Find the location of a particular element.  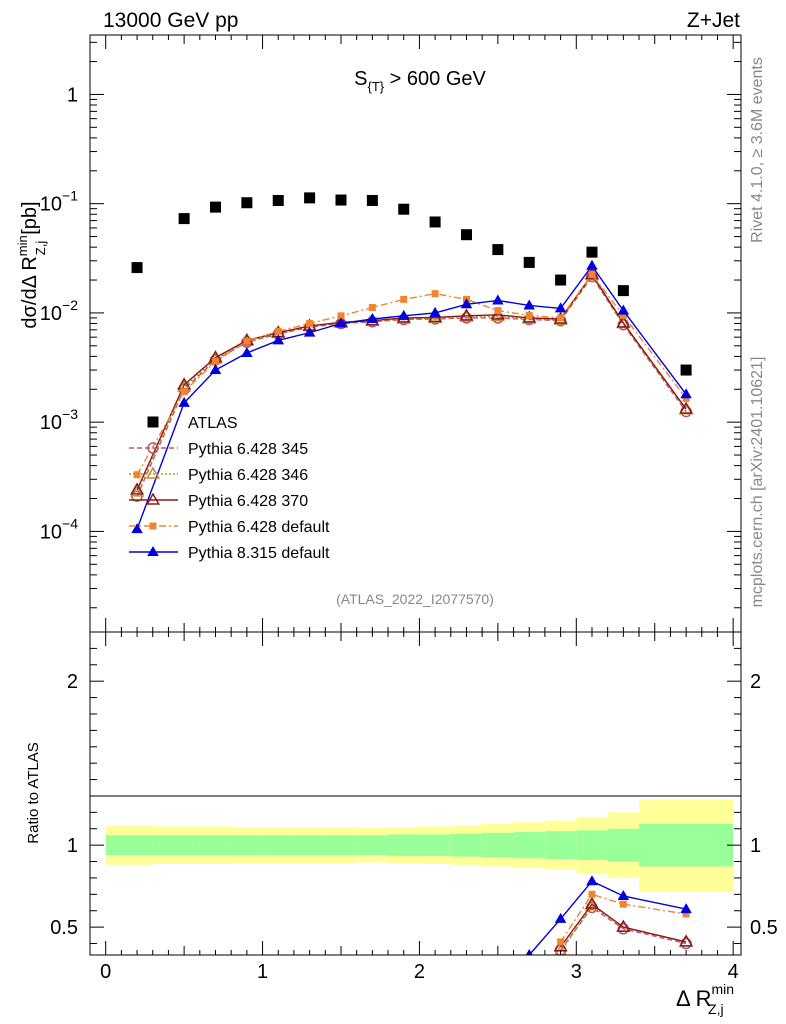

ratio-series-pythia-8-315-default is located at coordinates (608, 915).